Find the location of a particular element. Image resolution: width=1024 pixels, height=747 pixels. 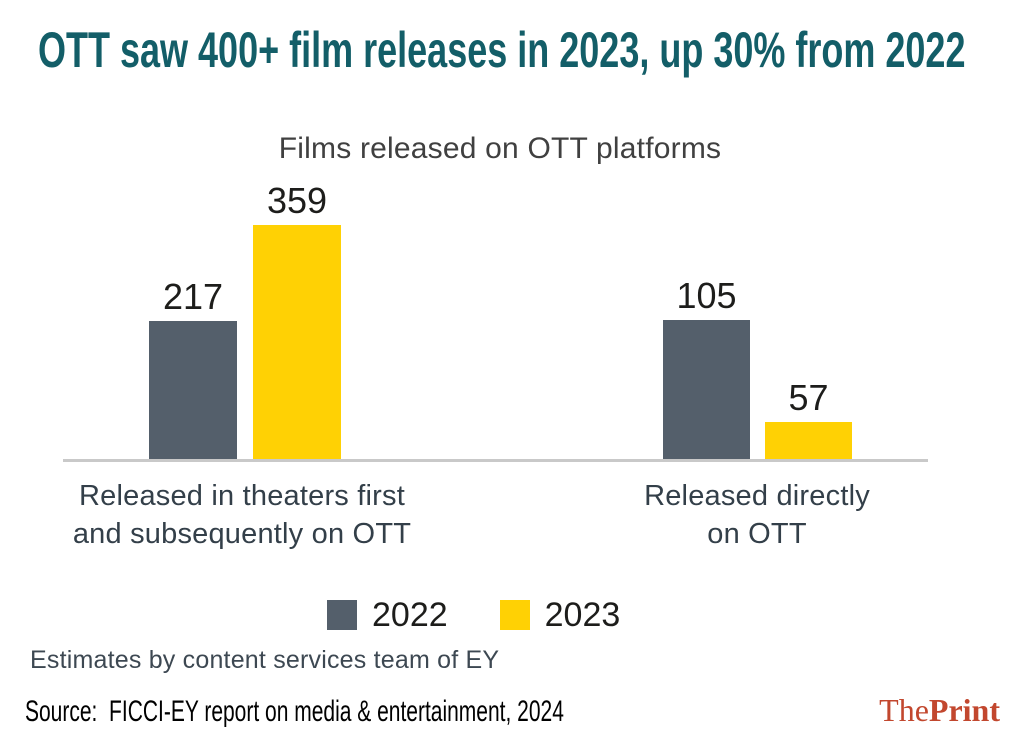

bar-2023-direct-ott: 57 is located at coordinates (808, 421).